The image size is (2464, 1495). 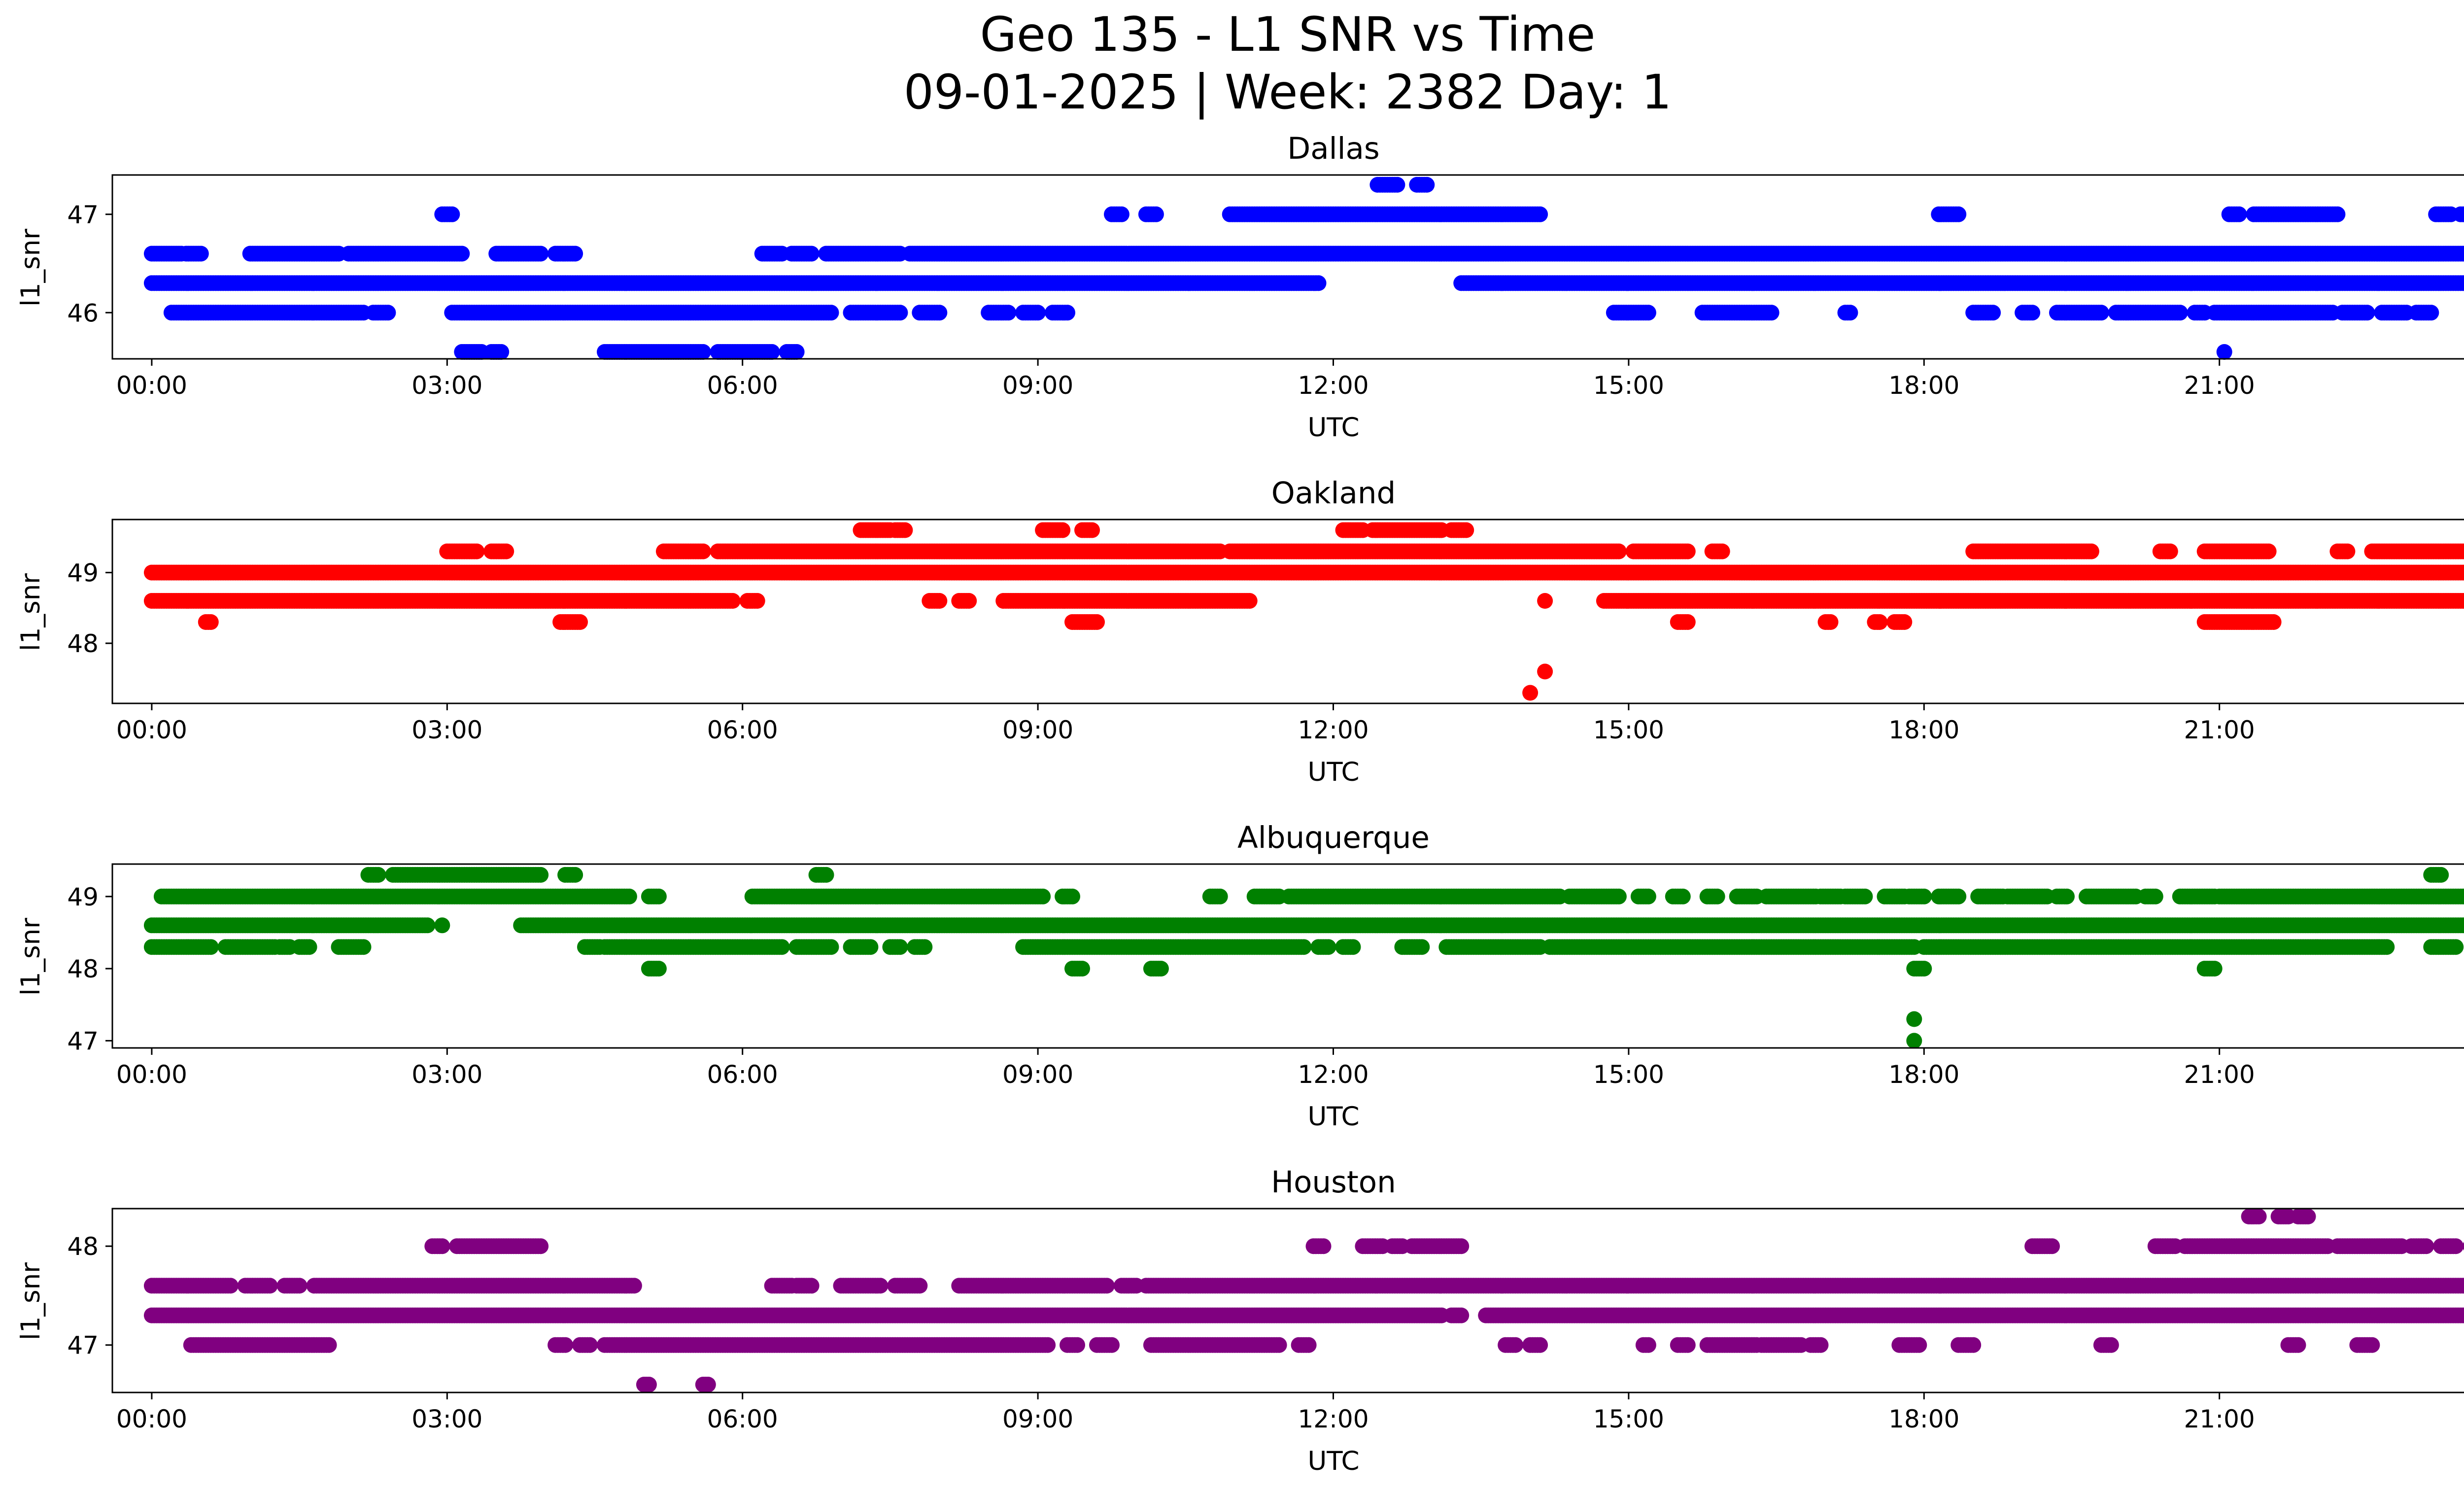 What do you see at coordinates (1288, 34) in the screenshot?
I see `figure-title-line1: Geo 135 - L1 SNR vs Time` at bounding box center [1288, 34].